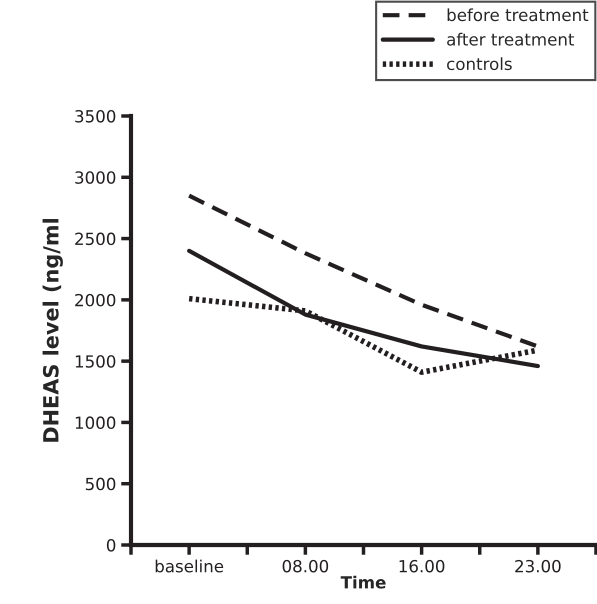  I want to click on y-tick-label: 0, so click(111, 545).